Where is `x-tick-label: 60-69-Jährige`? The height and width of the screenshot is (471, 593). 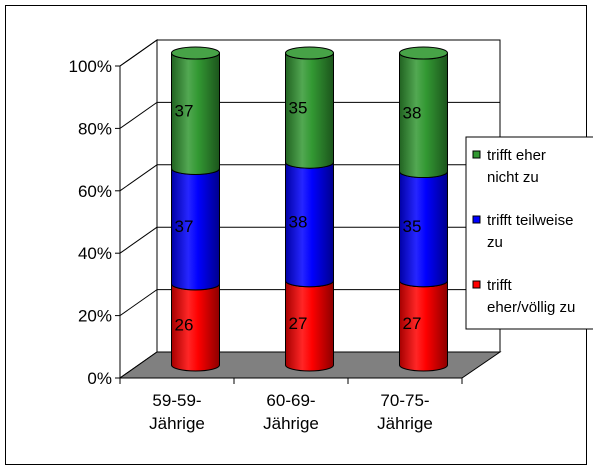
x-tick-label: 60-69-Jährige is located at coordinates (291, 412).